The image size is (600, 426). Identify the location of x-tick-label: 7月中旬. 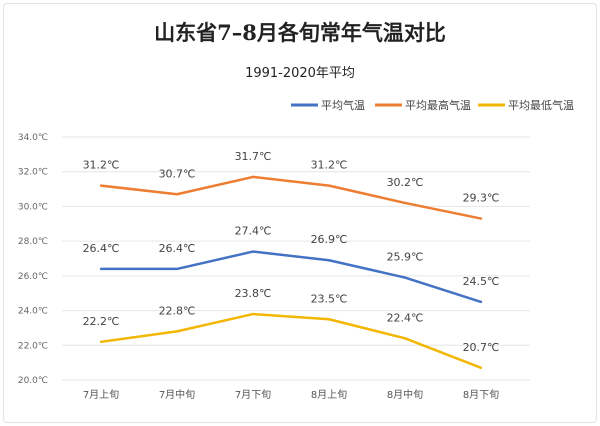
(177, 394).